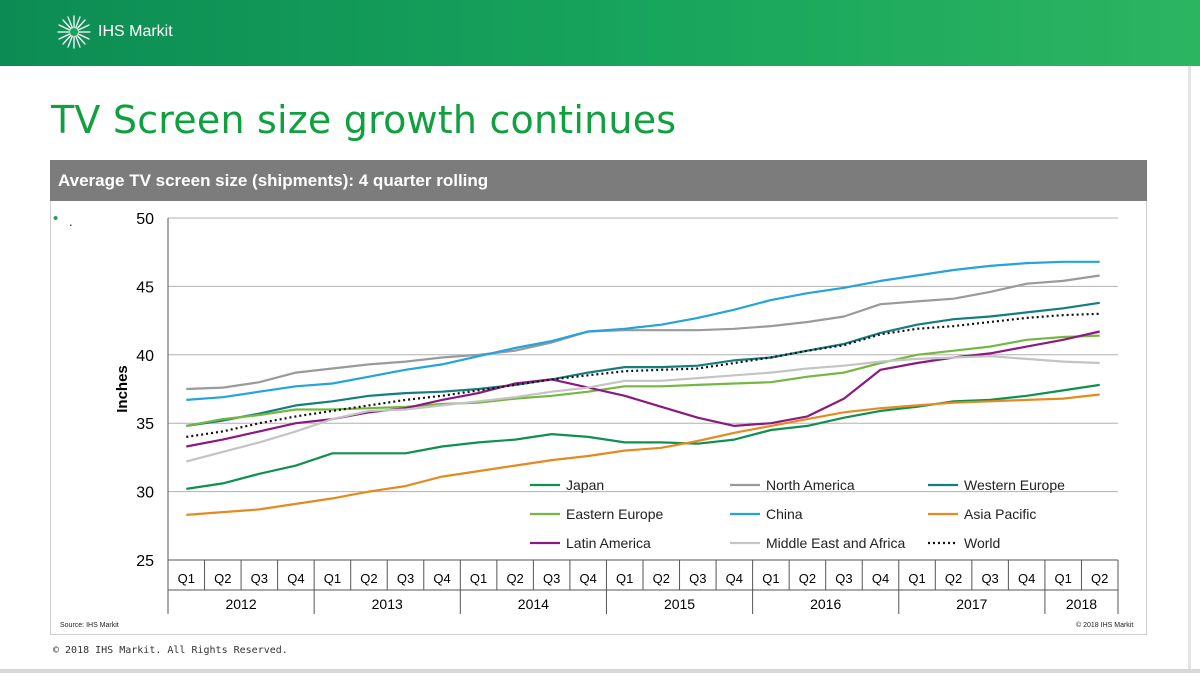 This screenshot has width=1200, height=673. What do you see at coordinates (810, 485) in the screenshot?
I see `legend-label-north-america: North America` at bounding box center [810, 485].